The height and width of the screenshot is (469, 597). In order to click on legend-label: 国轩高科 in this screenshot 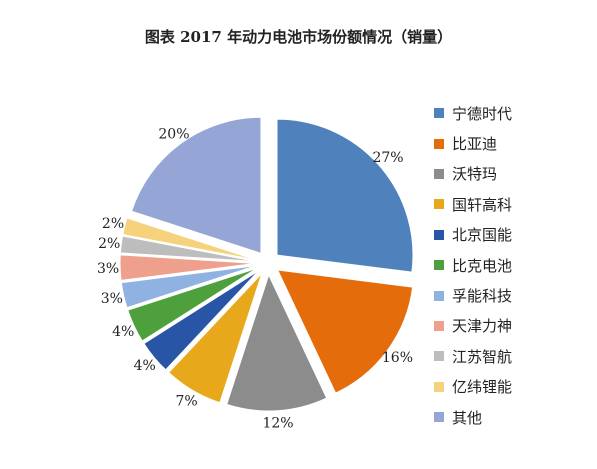, I will do `click(482, 204)`.